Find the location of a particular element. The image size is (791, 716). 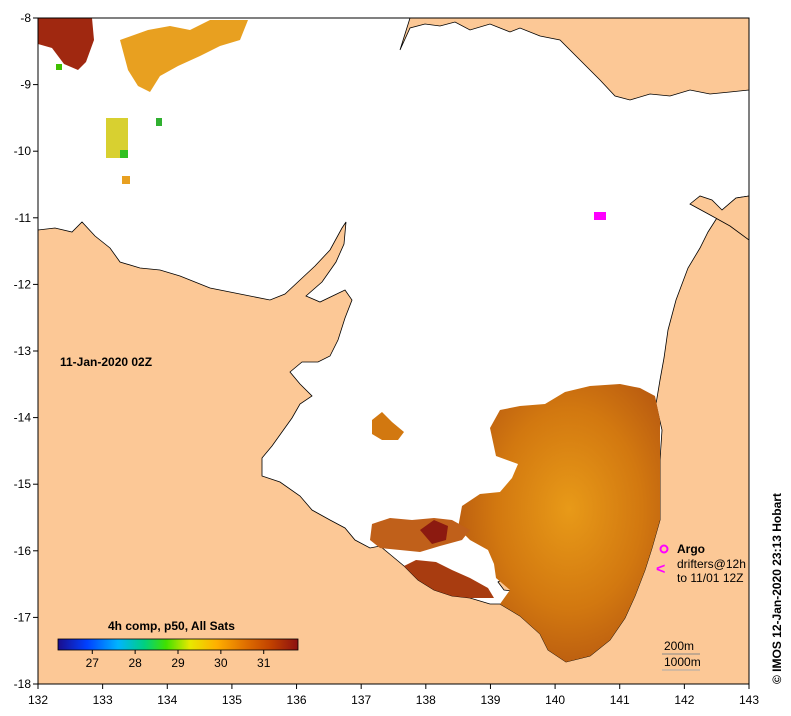

contour-1000m-label: 1000m is located at coordinates (682, 662).